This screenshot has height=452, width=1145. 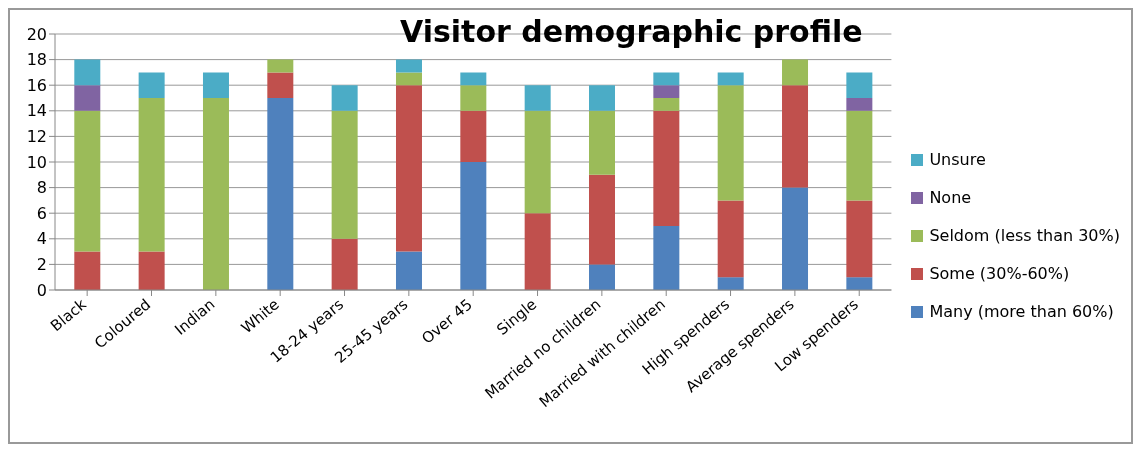 What do you see at coordinates (41, 213) in the screenshot?
I see `y-tick-label: 6` at bounding box center [41, 213].